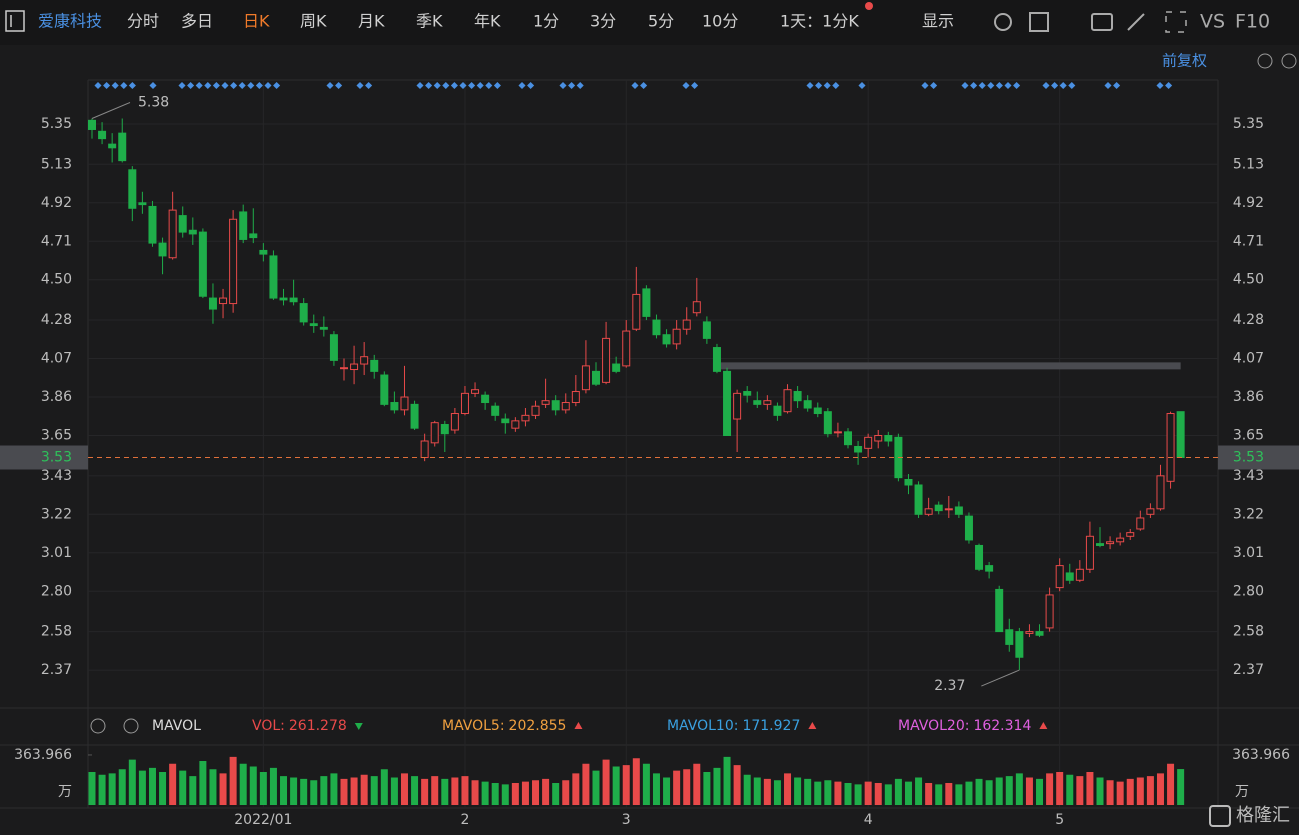  Describe the element at coordinates (56, 359) in the screenshot. I see `y-tick-label: 4.07` at that location.